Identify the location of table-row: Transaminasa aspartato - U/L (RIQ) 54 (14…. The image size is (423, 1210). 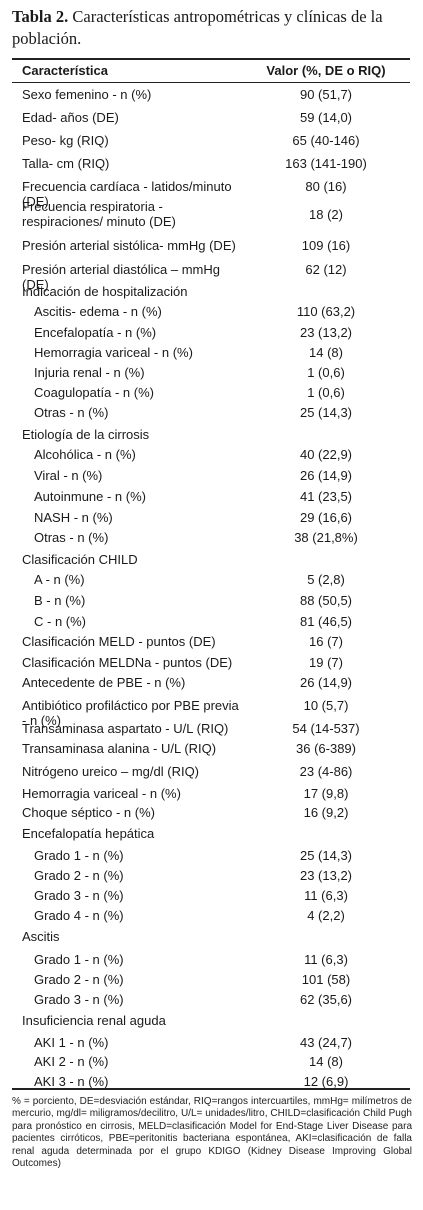
(211, 728).